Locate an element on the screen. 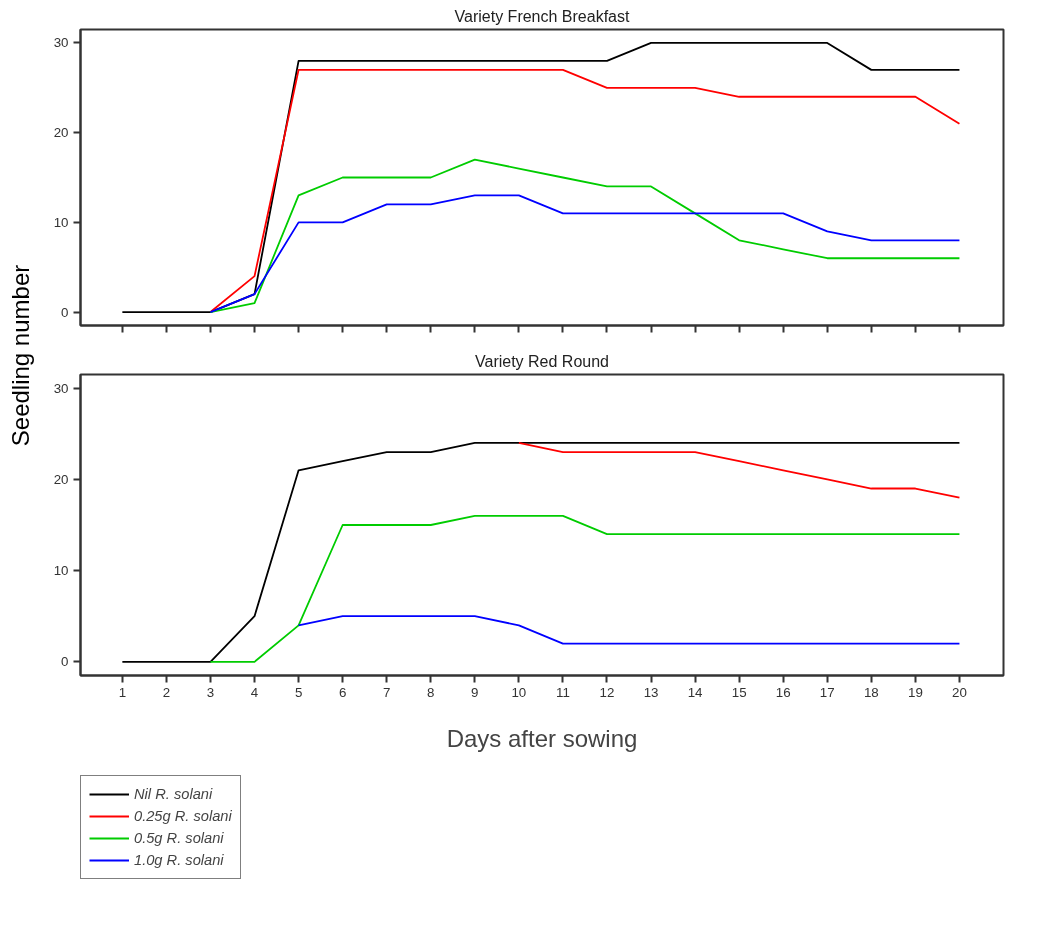 Image resolution: width=1043 pixels, height=951 pixels. x-tick-label: 19 is located at coordinates (915, 692).